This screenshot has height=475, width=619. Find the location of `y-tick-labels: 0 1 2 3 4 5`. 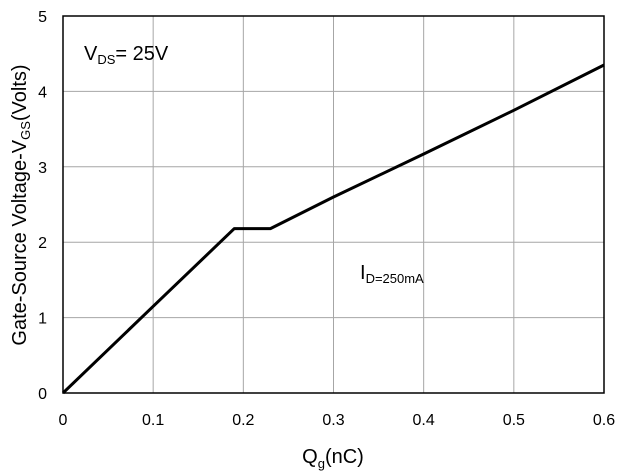

y-tick-labels: 0 1 2 3 4 5 is located at coordinates (42, 206).